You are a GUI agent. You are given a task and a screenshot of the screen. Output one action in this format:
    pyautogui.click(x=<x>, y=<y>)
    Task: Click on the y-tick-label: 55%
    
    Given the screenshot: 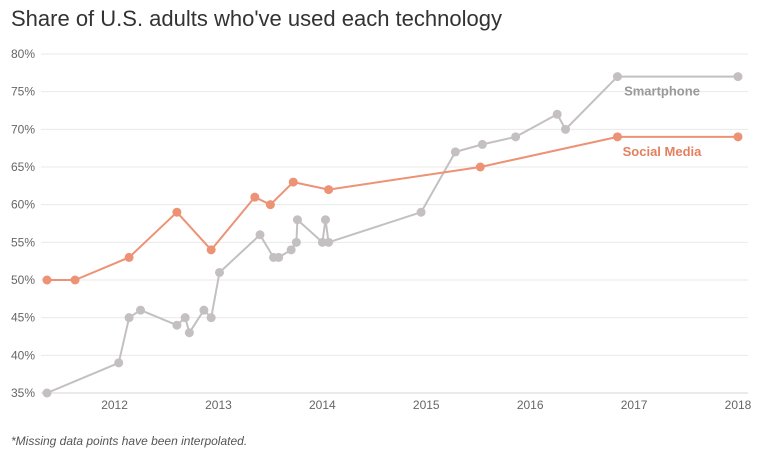 What is the action you would take?
    pyautogui.click(x=23, y=242)
    